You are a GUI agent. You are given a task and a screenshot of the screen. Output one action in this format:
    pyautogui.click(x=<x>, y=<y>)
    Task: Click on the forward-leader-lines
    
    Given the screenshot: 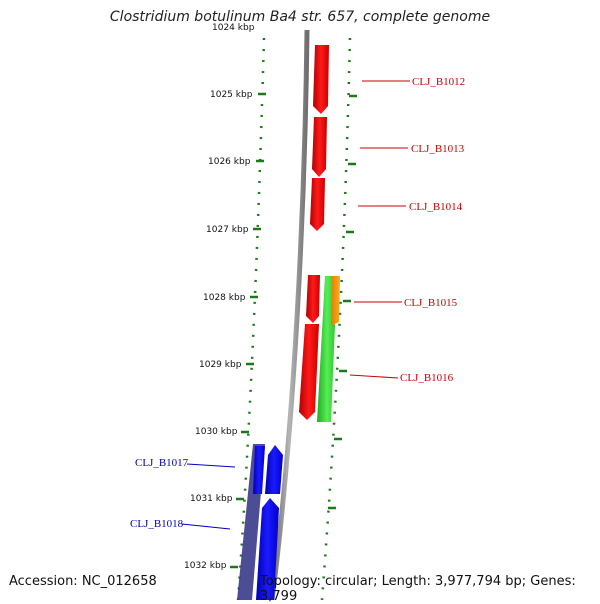 What is the action you would take?
    pyautogui.click(x=379, y=229)
    